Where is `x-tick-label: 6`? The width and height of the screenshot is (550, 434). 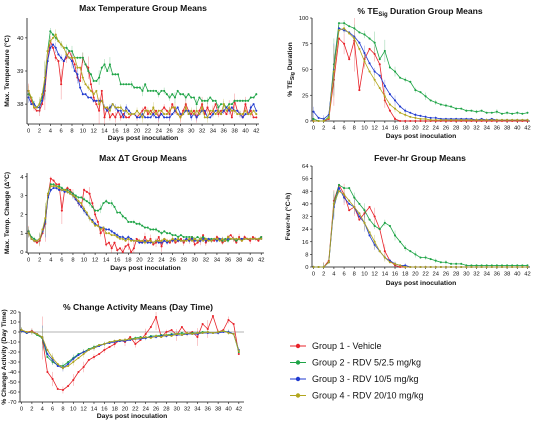
x-tick-label: 6 is located at coordinates (52, 410).